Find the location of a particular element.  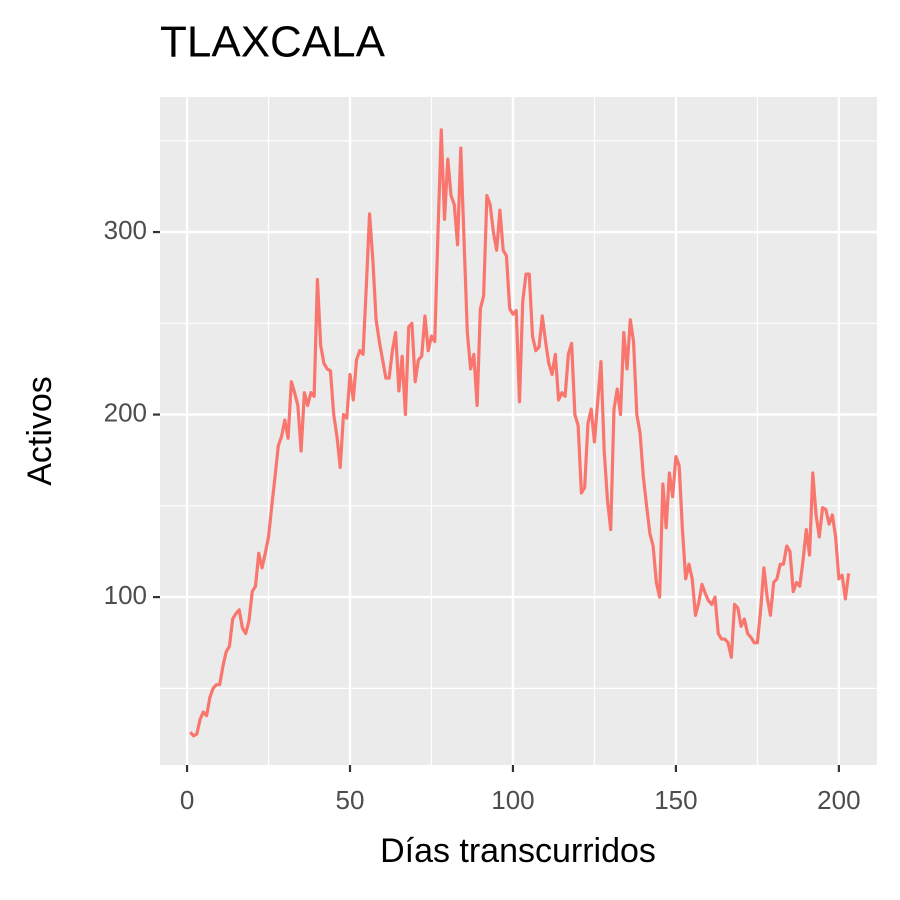

x-tick-label: 50 is located at coordinates (350, 800).